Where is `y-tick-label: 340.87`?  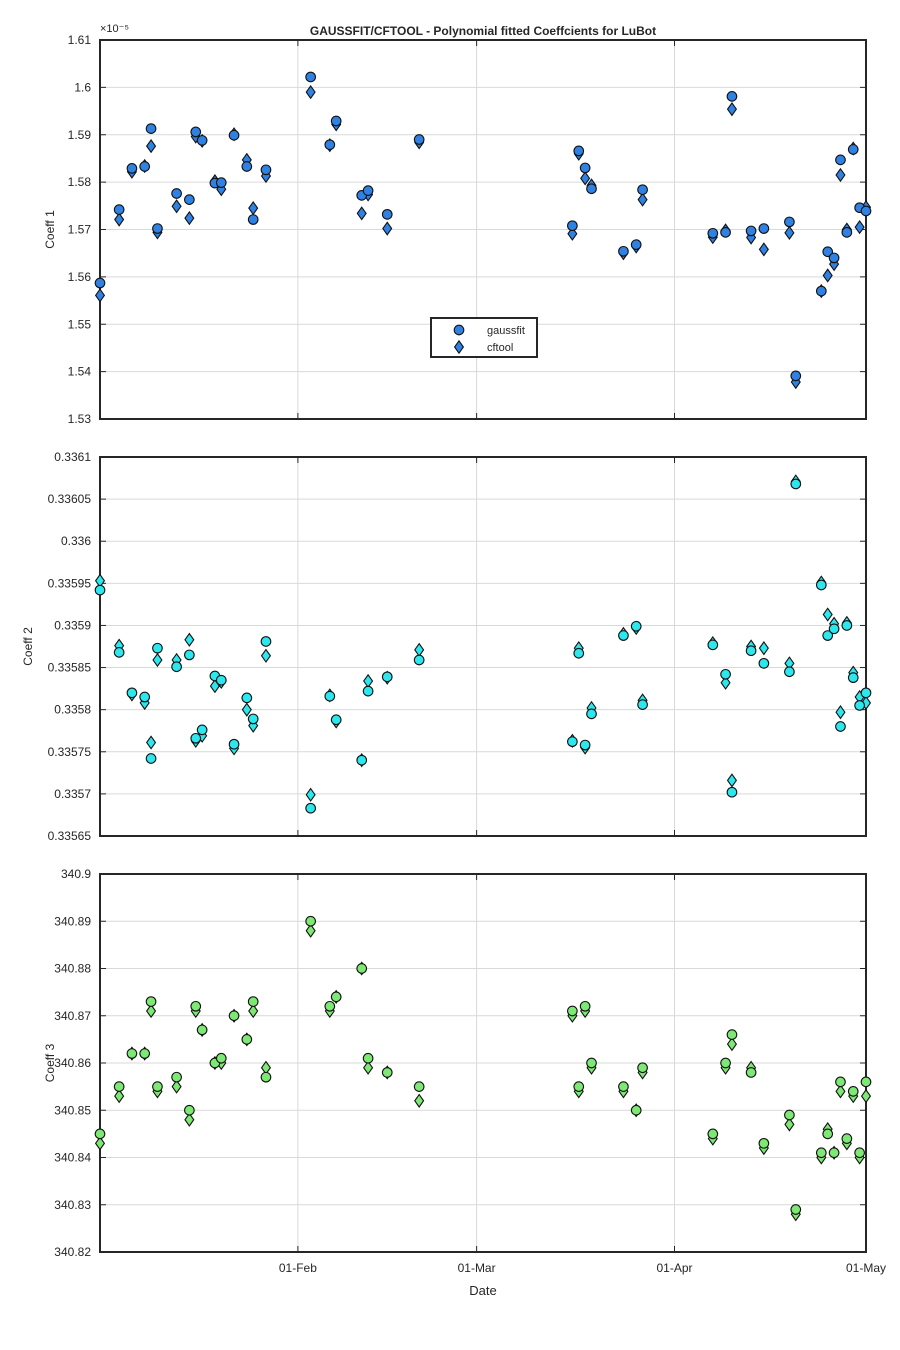 y-tick-label: 340.87 is located at coordinates (72, 1016).